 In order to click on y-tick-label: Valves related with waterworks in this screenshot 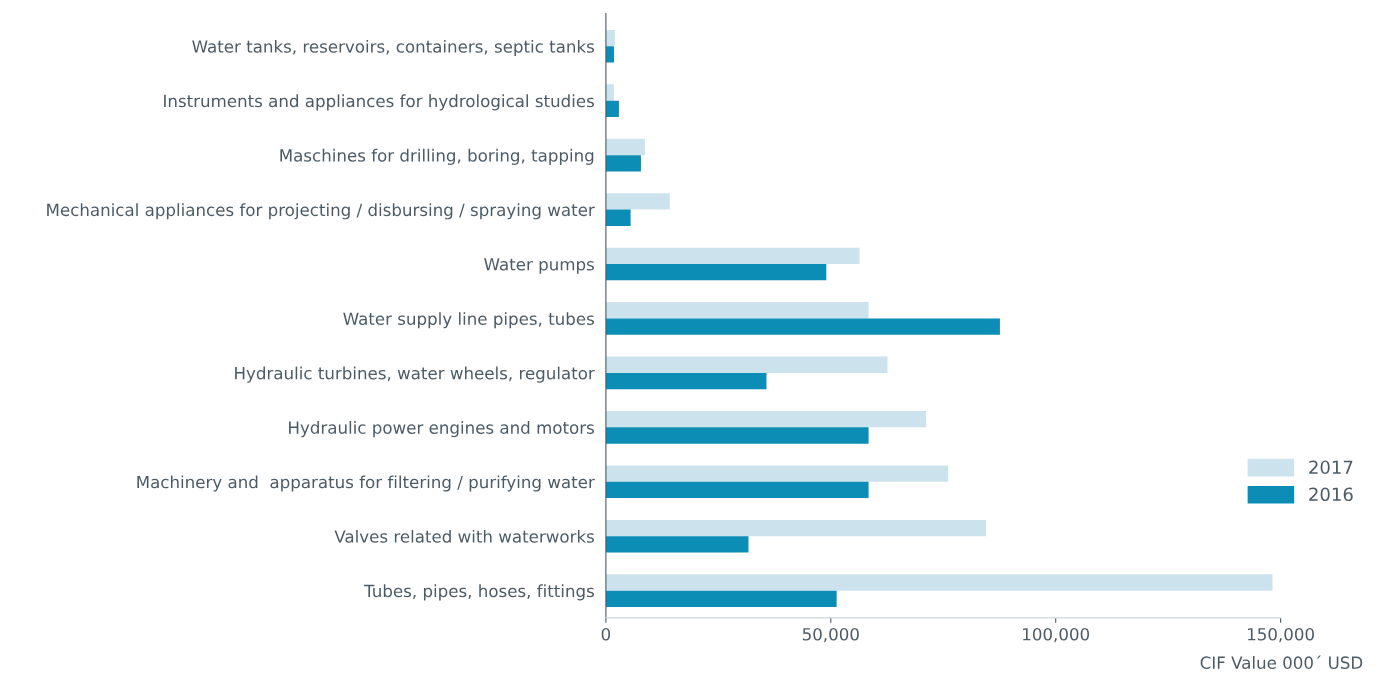, I will do `click(464, 536)`.